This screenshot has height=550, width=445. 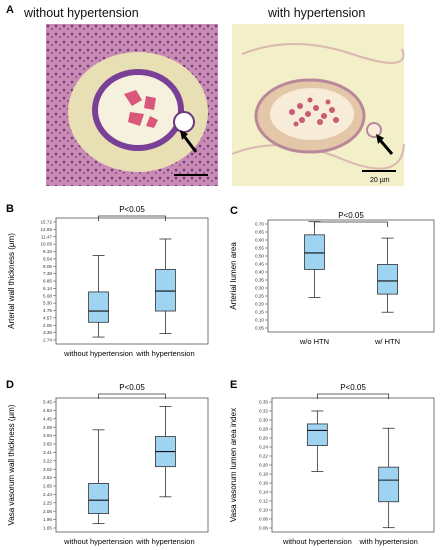 I want to click on y-tick-label-c: 0.45, so click(x=259, y=264).